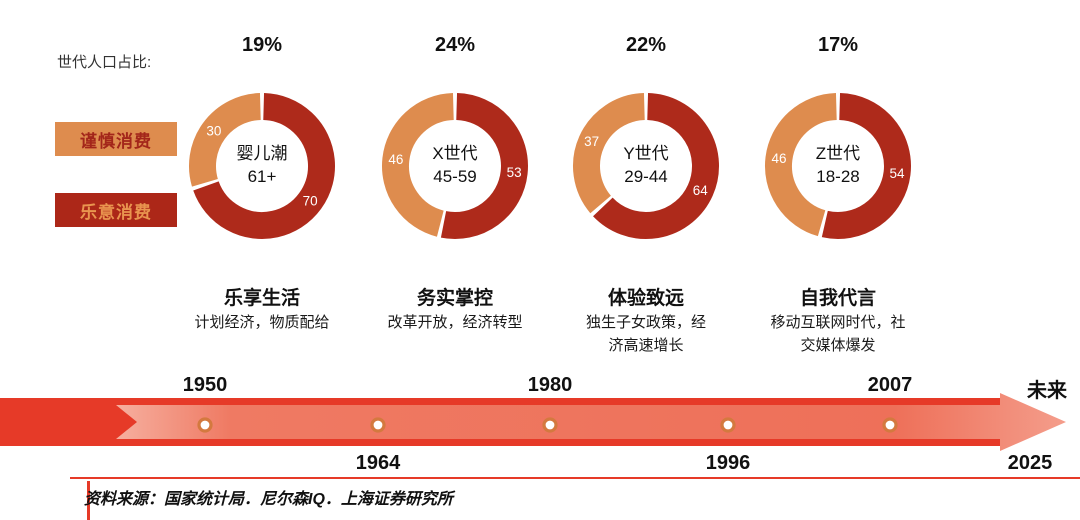 The width and height of the screenshot is (1080, 520). What do you see at coordinates (728, 425) in the screenshot?
I see `timeline-marker-1996` at bounding box center [728, 425].